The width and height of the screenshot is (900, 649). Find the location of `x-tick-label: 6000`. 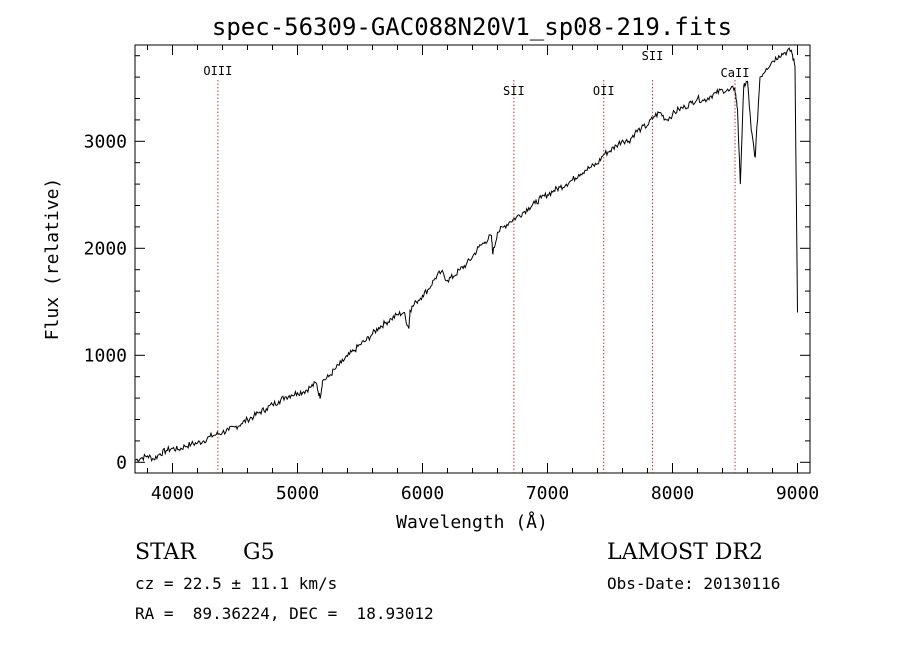

x-tick-label: 6000 is located at coordinates (422, 493).